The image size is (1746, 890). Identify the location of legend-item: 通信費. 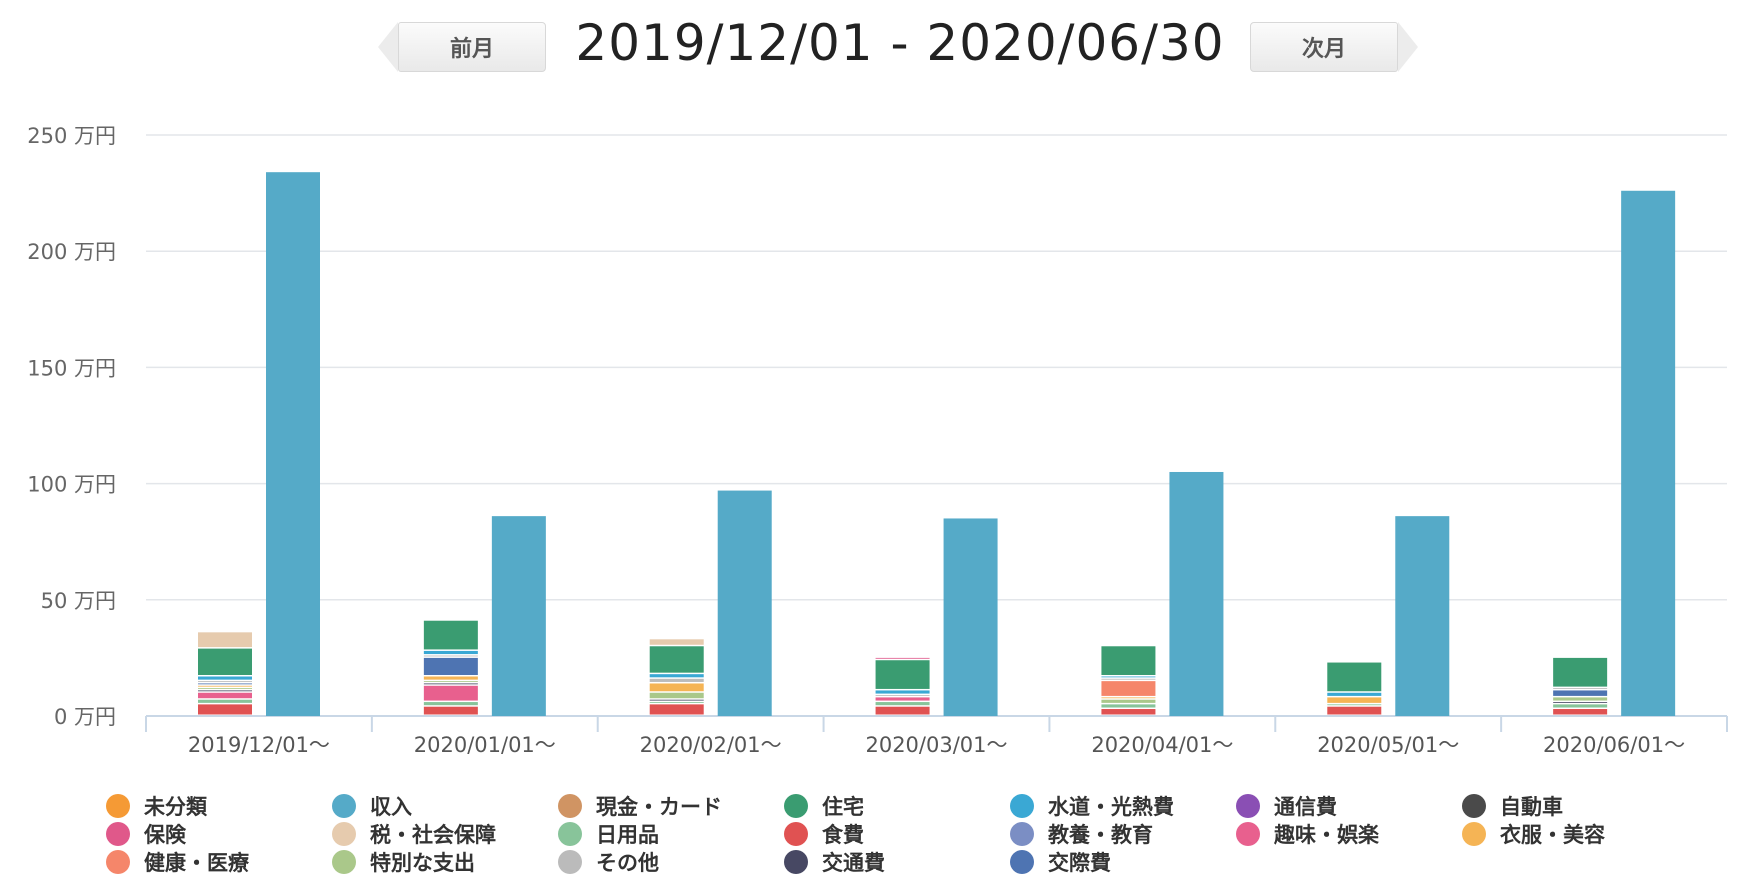
(1349, 806).